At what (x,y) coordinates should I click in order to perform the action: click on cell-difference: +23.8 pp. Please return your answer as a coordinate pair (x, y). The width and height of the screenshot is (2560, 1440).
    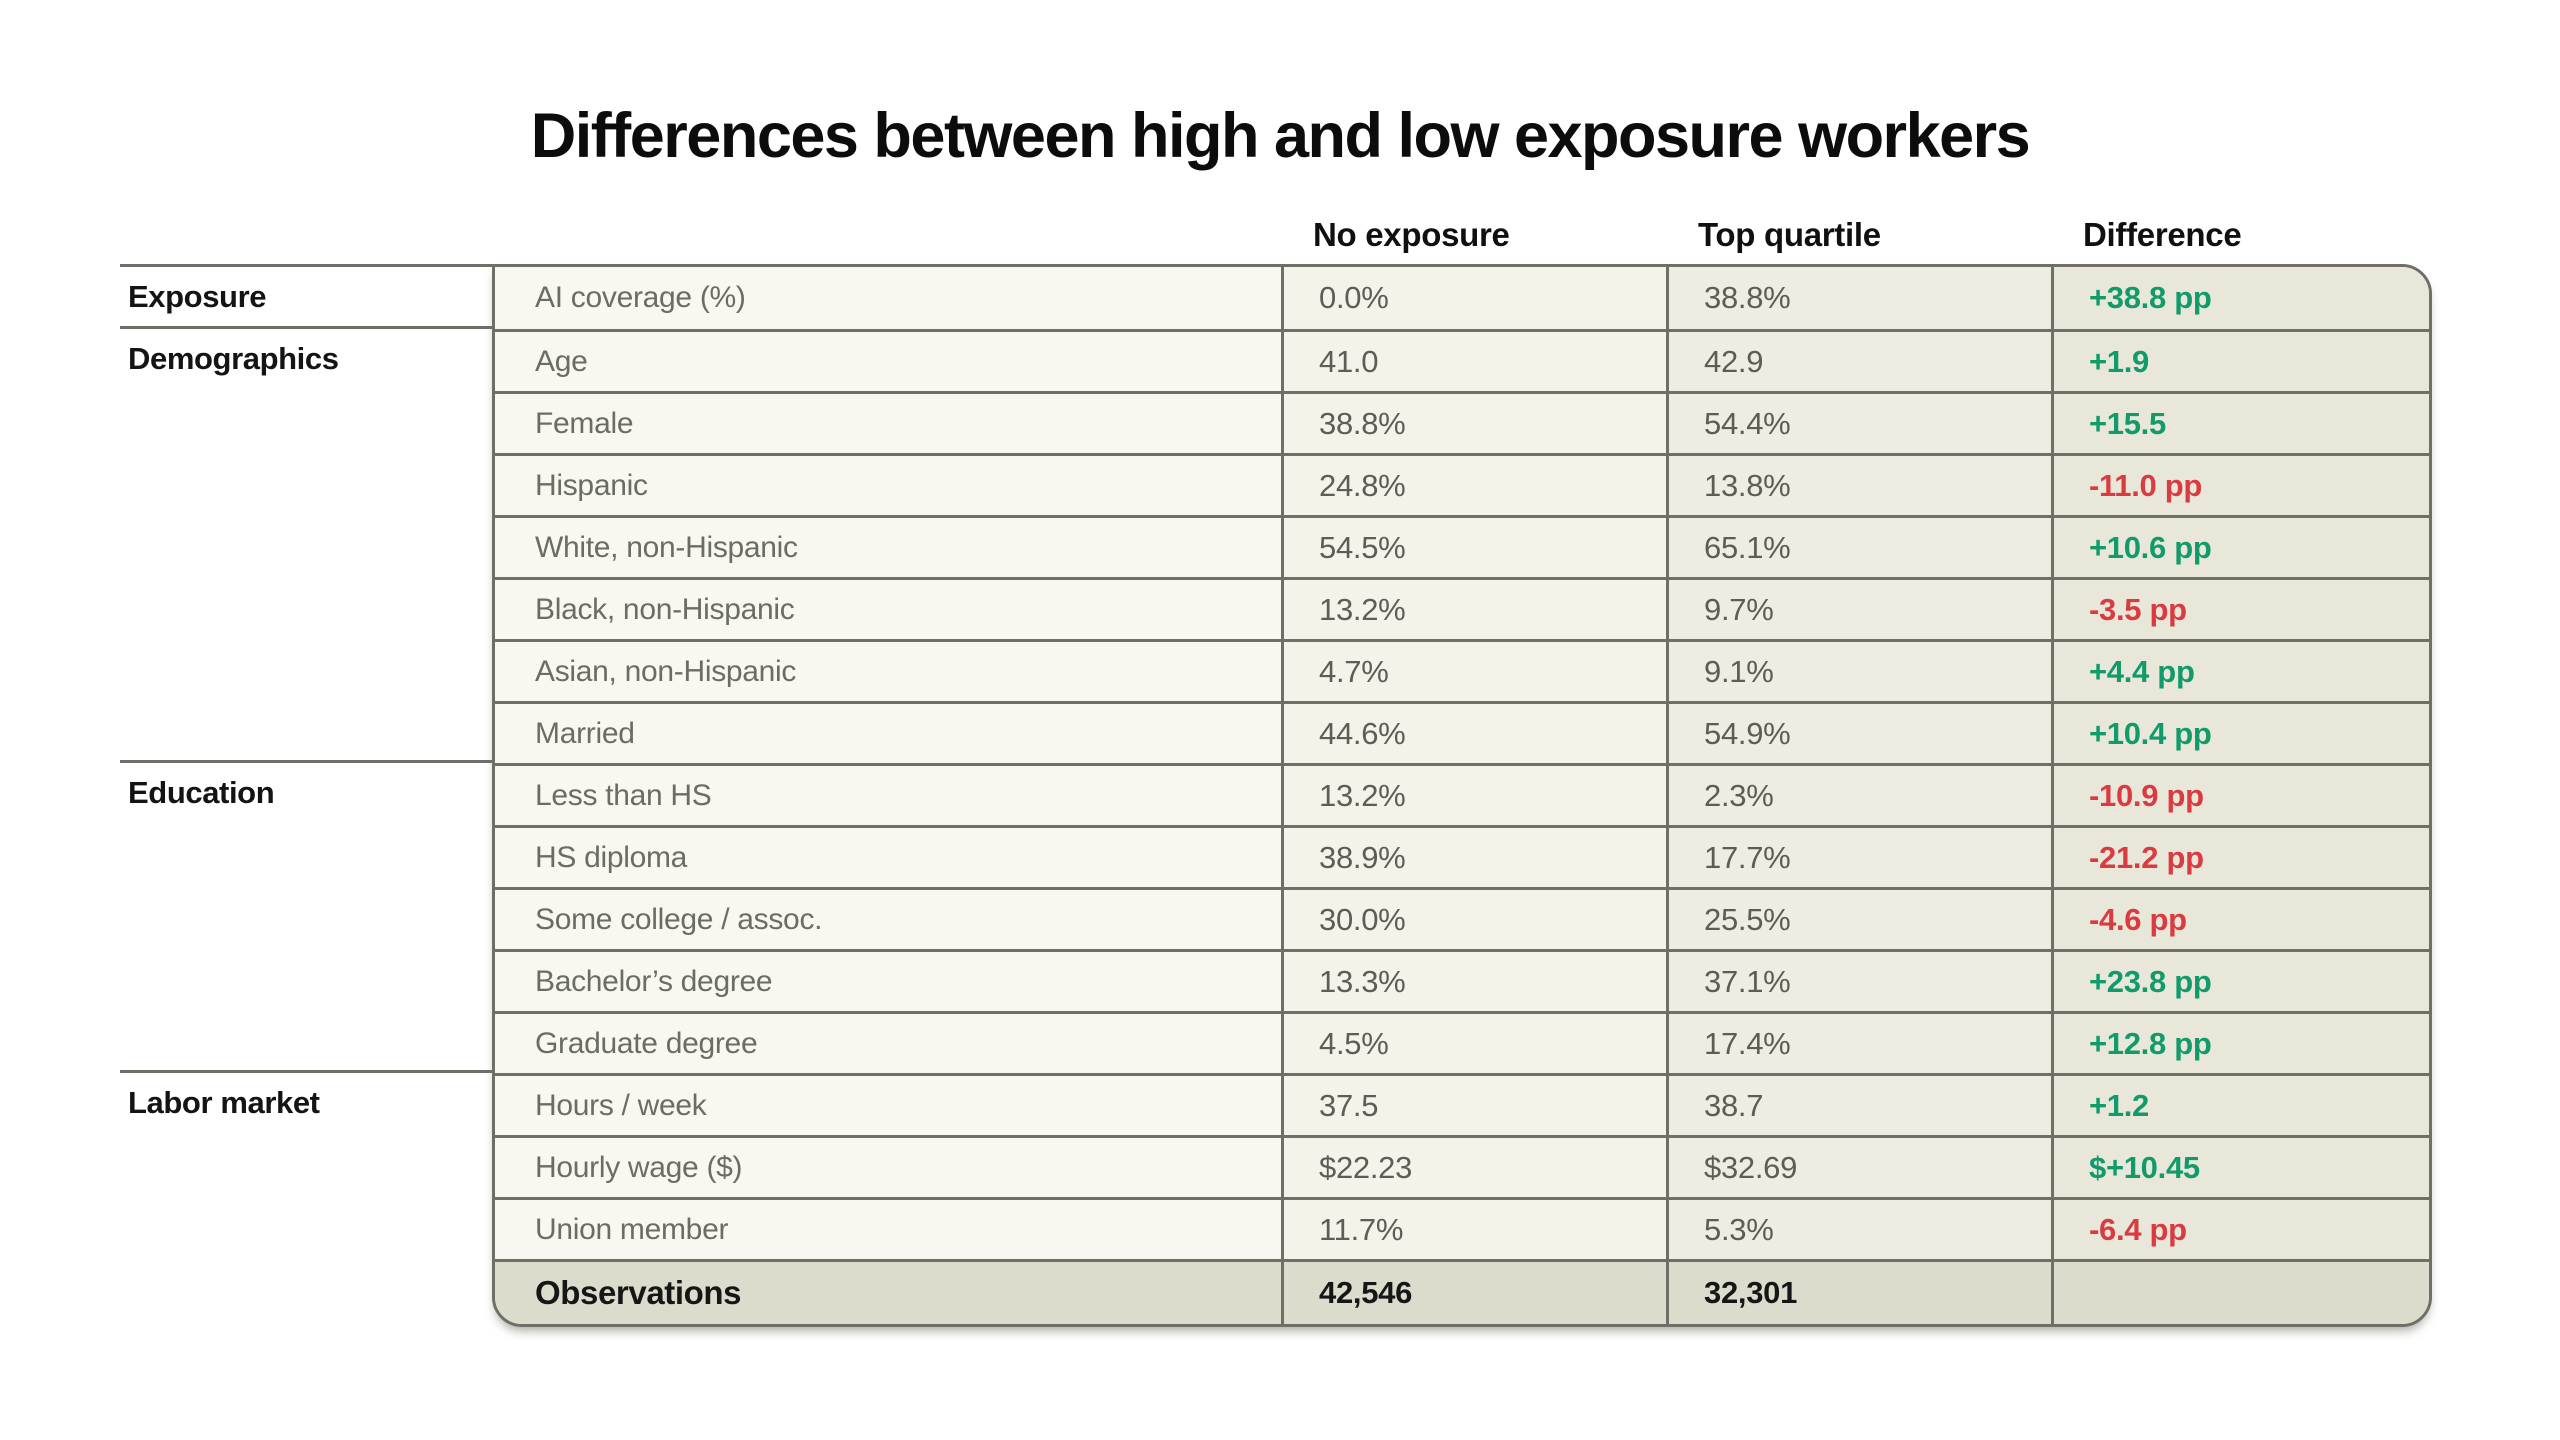
    Looking at the image, I should click on (2240, 980).